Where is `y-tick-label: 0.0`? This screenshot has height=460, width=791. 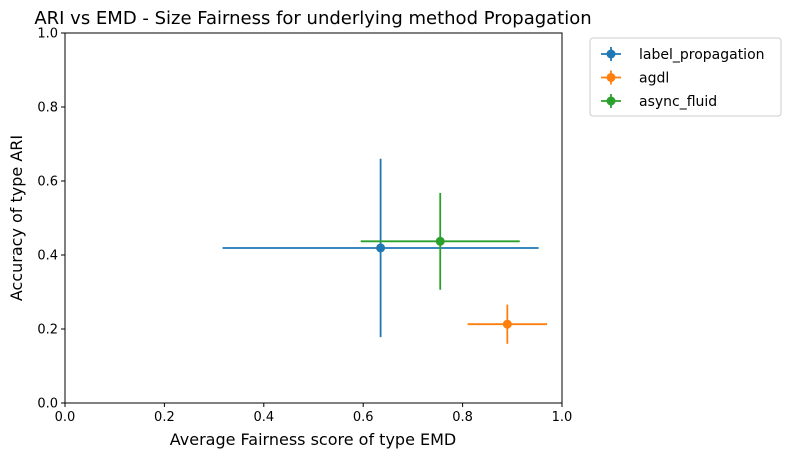
y-tick-label: 0.0 is located at coordinates (47, 404).